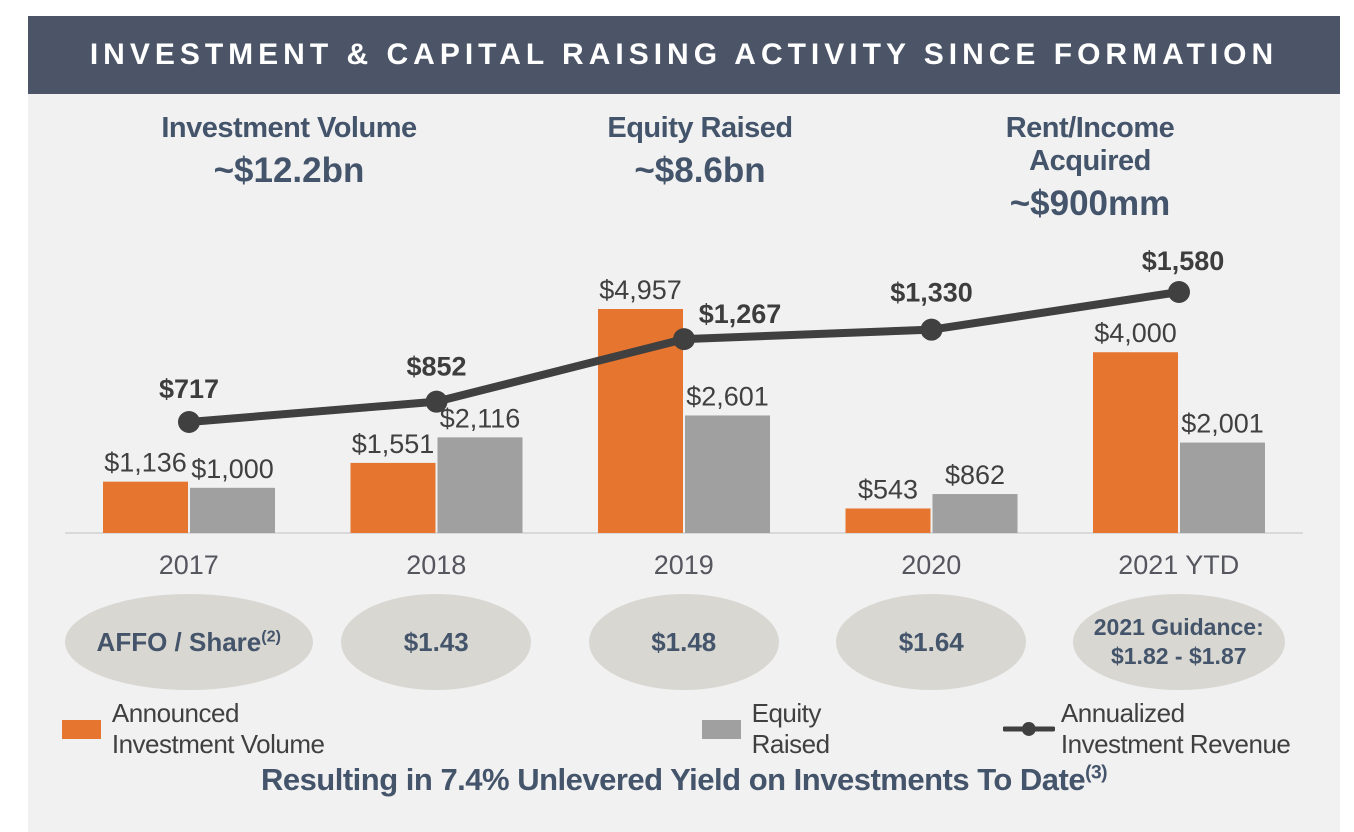 This screenshot has width=1354, height=832. What do you see at coordinates (1179, 565) in the screenshot?
I see `x-axis-label-2021-ytd: 2021 YTD` at bounding box center [1179, 565].